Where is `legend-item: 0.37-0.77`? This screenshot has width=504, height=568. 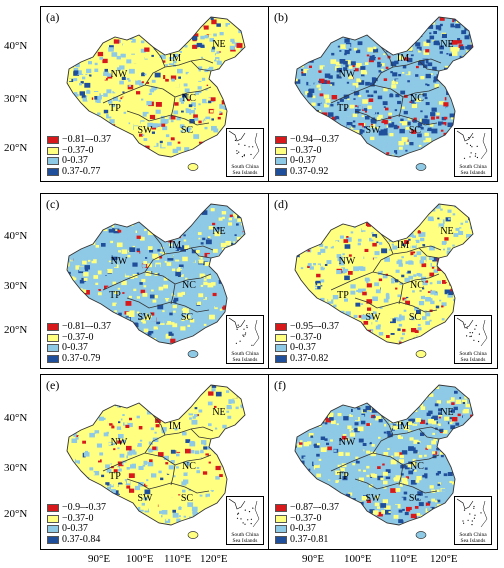 legend-item: 0.37-0.77 is located at coordinates (79, 171).